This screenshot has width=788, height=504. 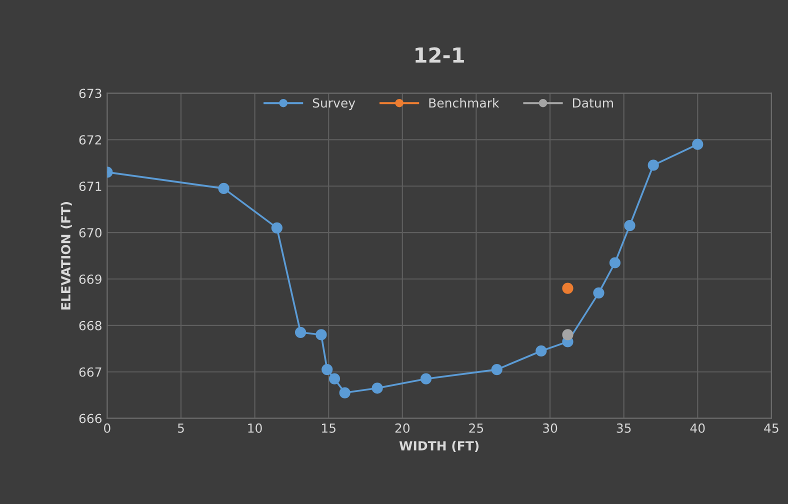 I want to click on y-tick-label: 672, so click(x=90, y=140).